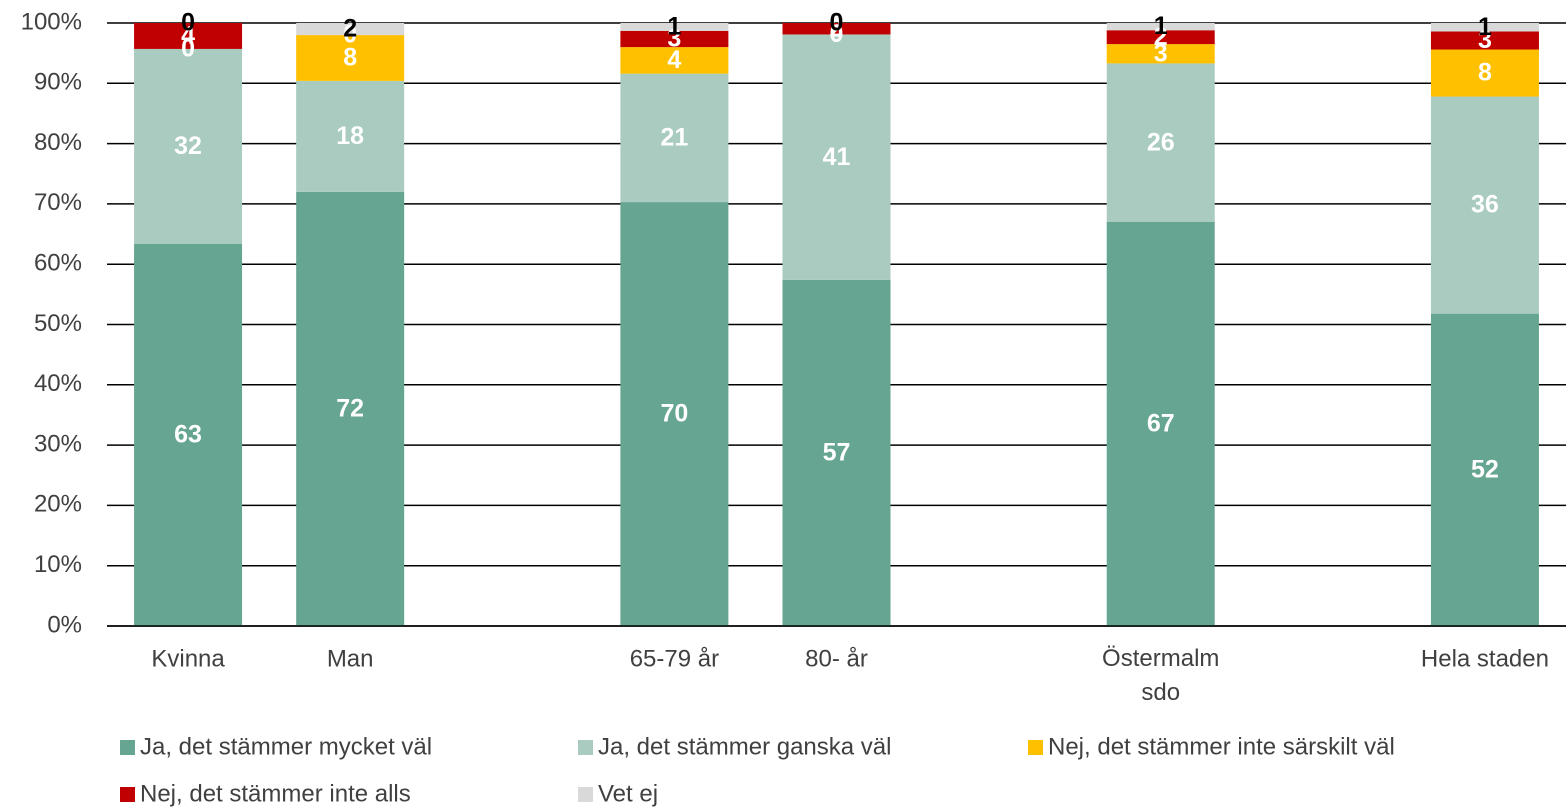  Describe the element at coordinates (51, 21) in the screenshot. I see `y-tick-label: 100%` at that location.